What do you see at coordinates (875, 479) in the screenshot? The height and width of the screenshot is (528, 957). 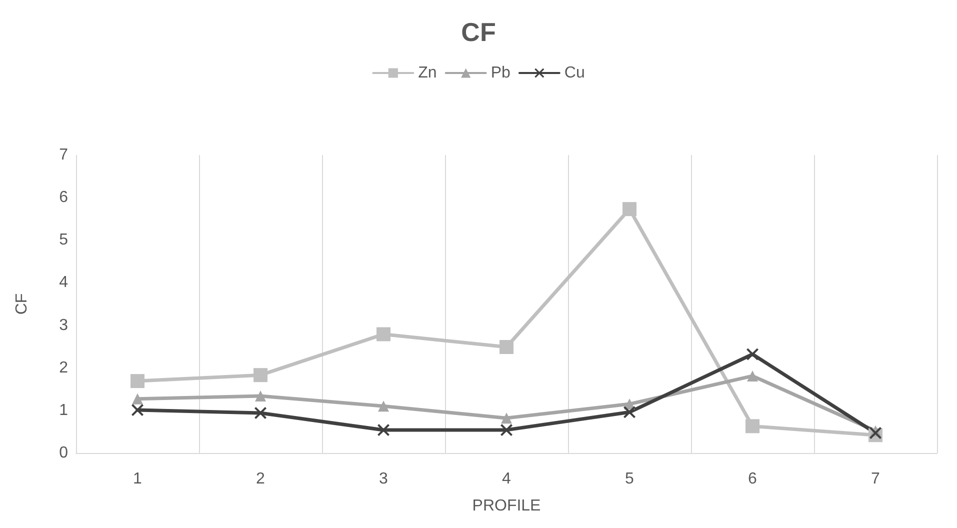 I see `x-tick-label: 7` at bounding box center [875, 479].